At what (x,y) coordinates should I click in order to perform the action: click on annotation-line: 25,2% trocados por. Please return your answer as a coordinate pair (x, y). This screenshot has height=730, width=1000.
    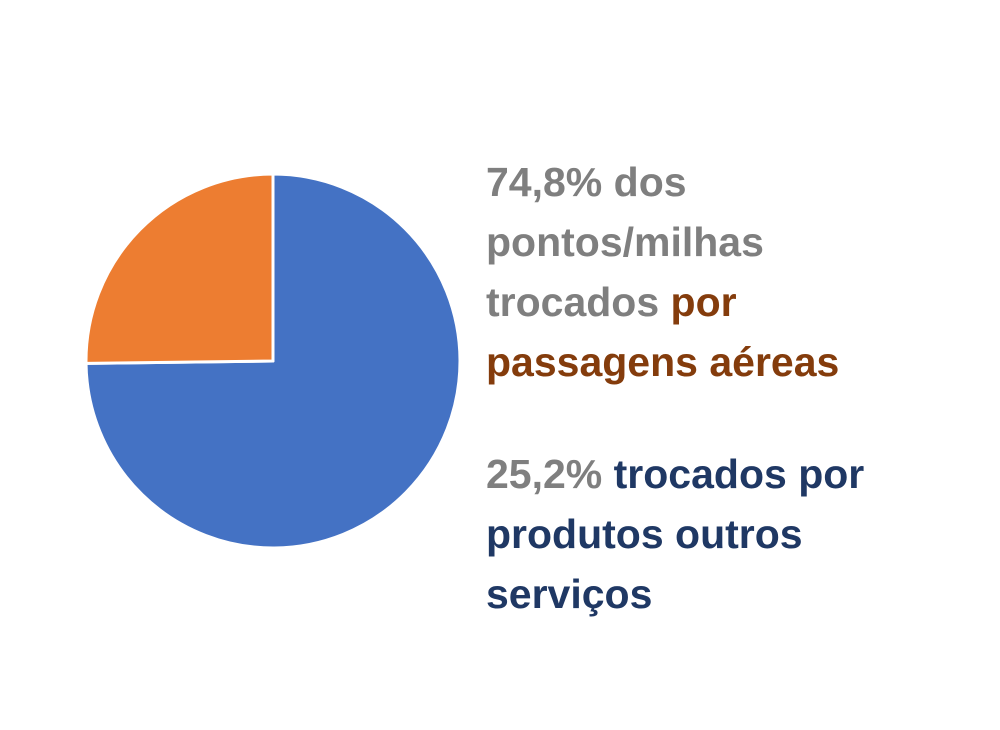
    Looking at the image, I should click on (675, 474).